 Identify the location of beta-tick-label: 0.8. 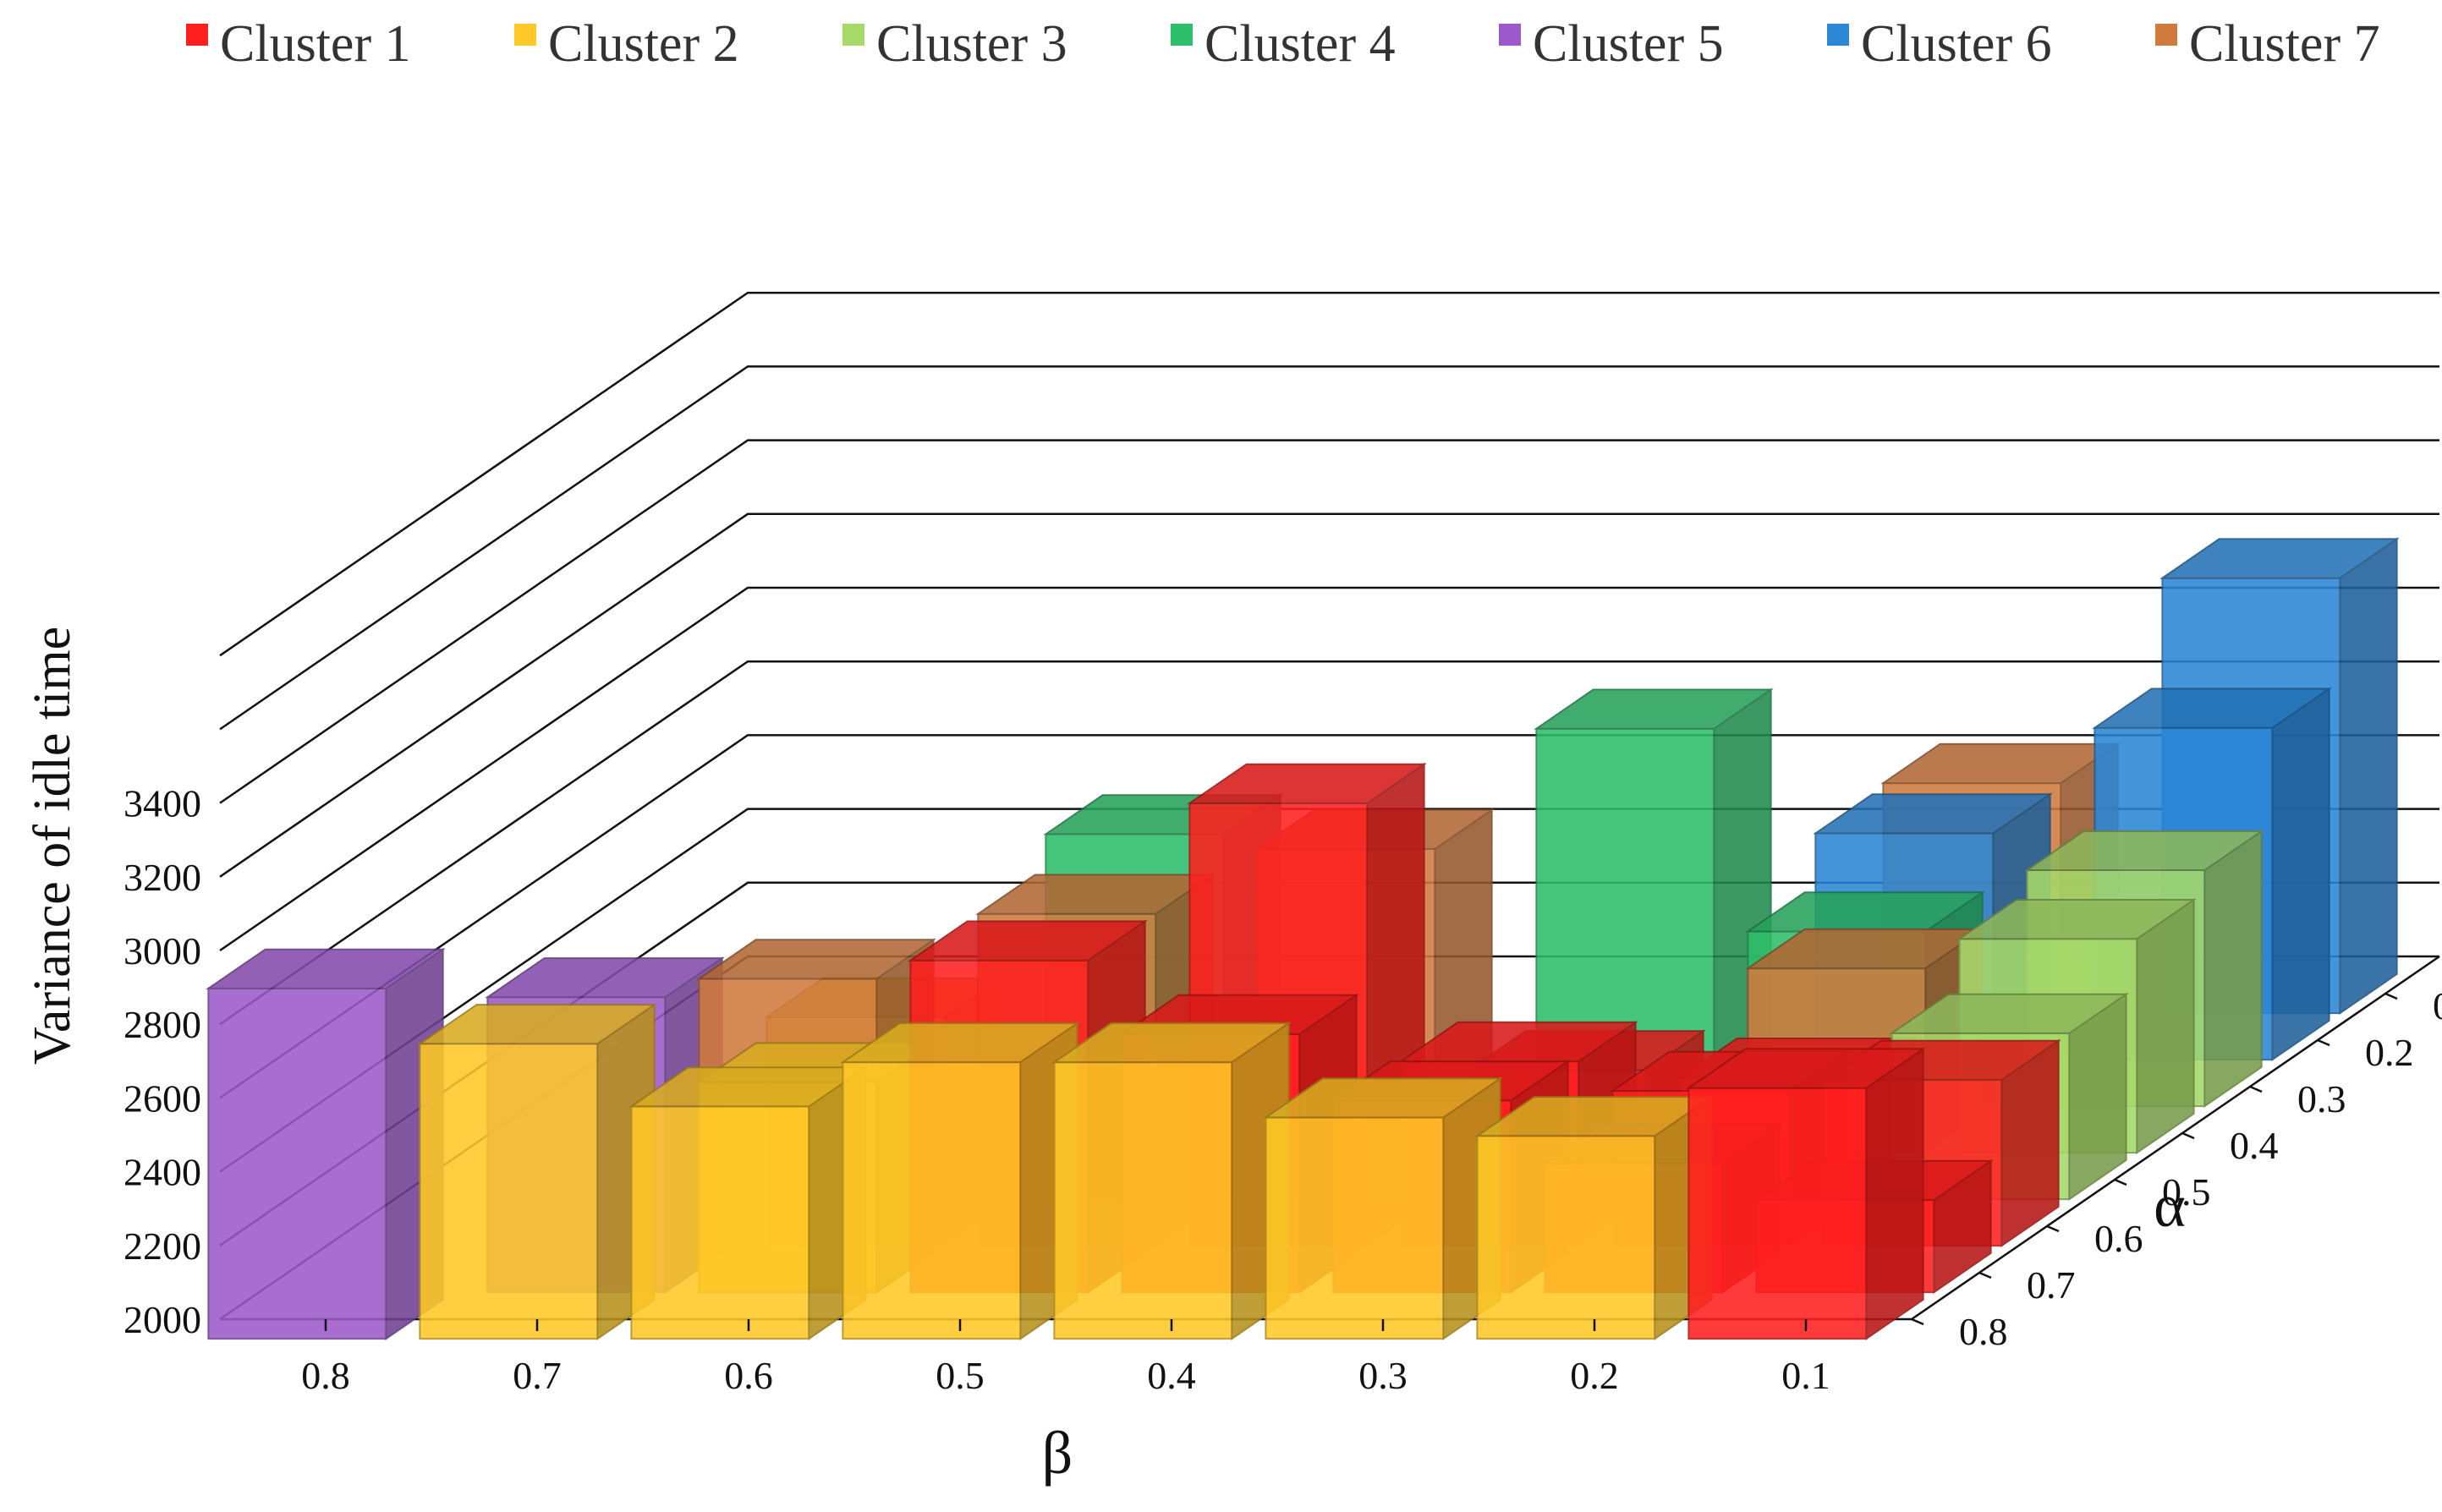
(325, 1375).